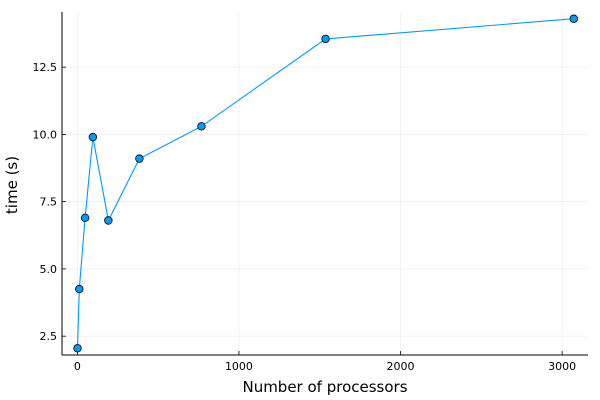 The height and width of the screenshot is (400, 600). I want to click on y-tick-label: 7.5, so click(49, 202).